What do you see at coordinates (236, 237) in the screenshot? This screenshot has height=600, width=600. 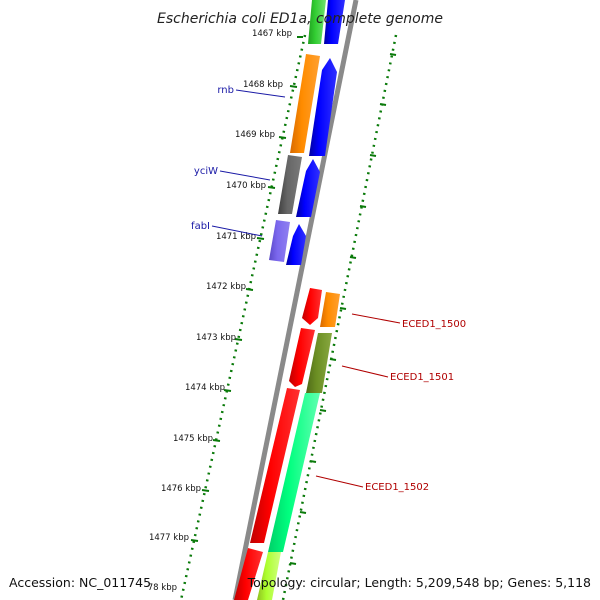 I see `scale-label: 1471 kbp` at bounding box center [236, 237].